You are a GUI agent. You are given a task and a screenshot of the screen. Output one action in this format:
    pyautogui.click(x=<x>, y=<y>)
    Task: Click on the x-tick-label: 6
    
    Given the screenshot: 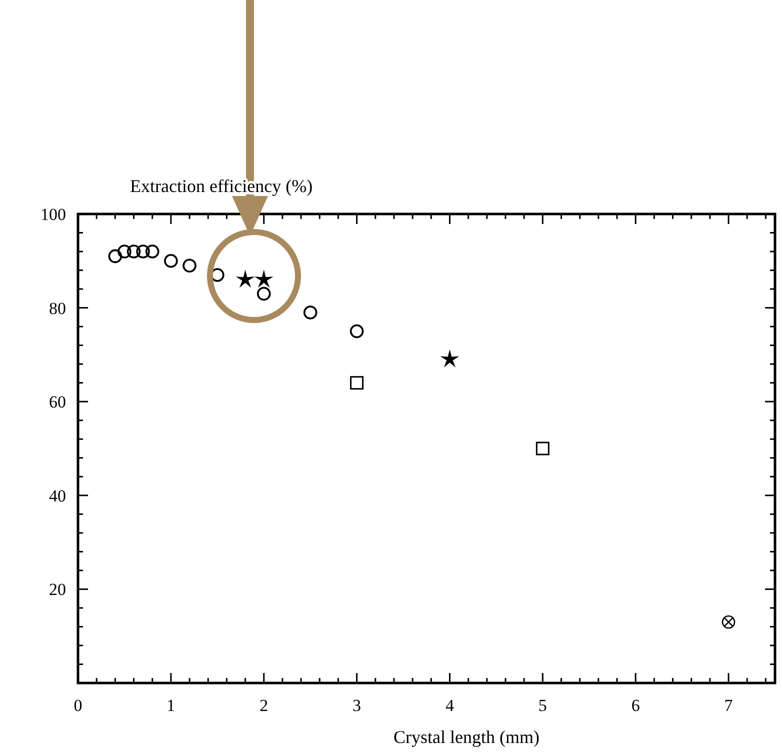 What is the action you would take?
    pyautogui.click(x=635, y=705)
    